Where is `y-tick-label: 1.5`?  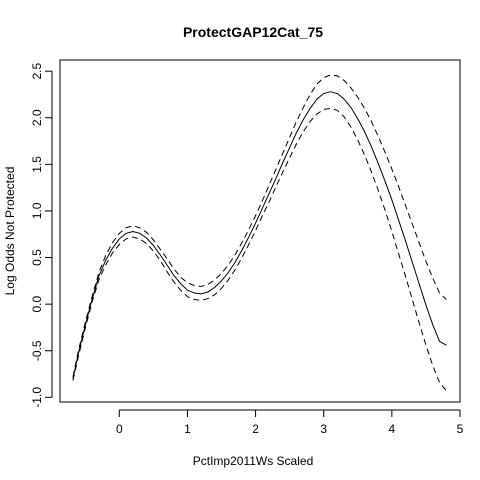 y-tick-label: 1.5 is located at coordinates (37, 164).